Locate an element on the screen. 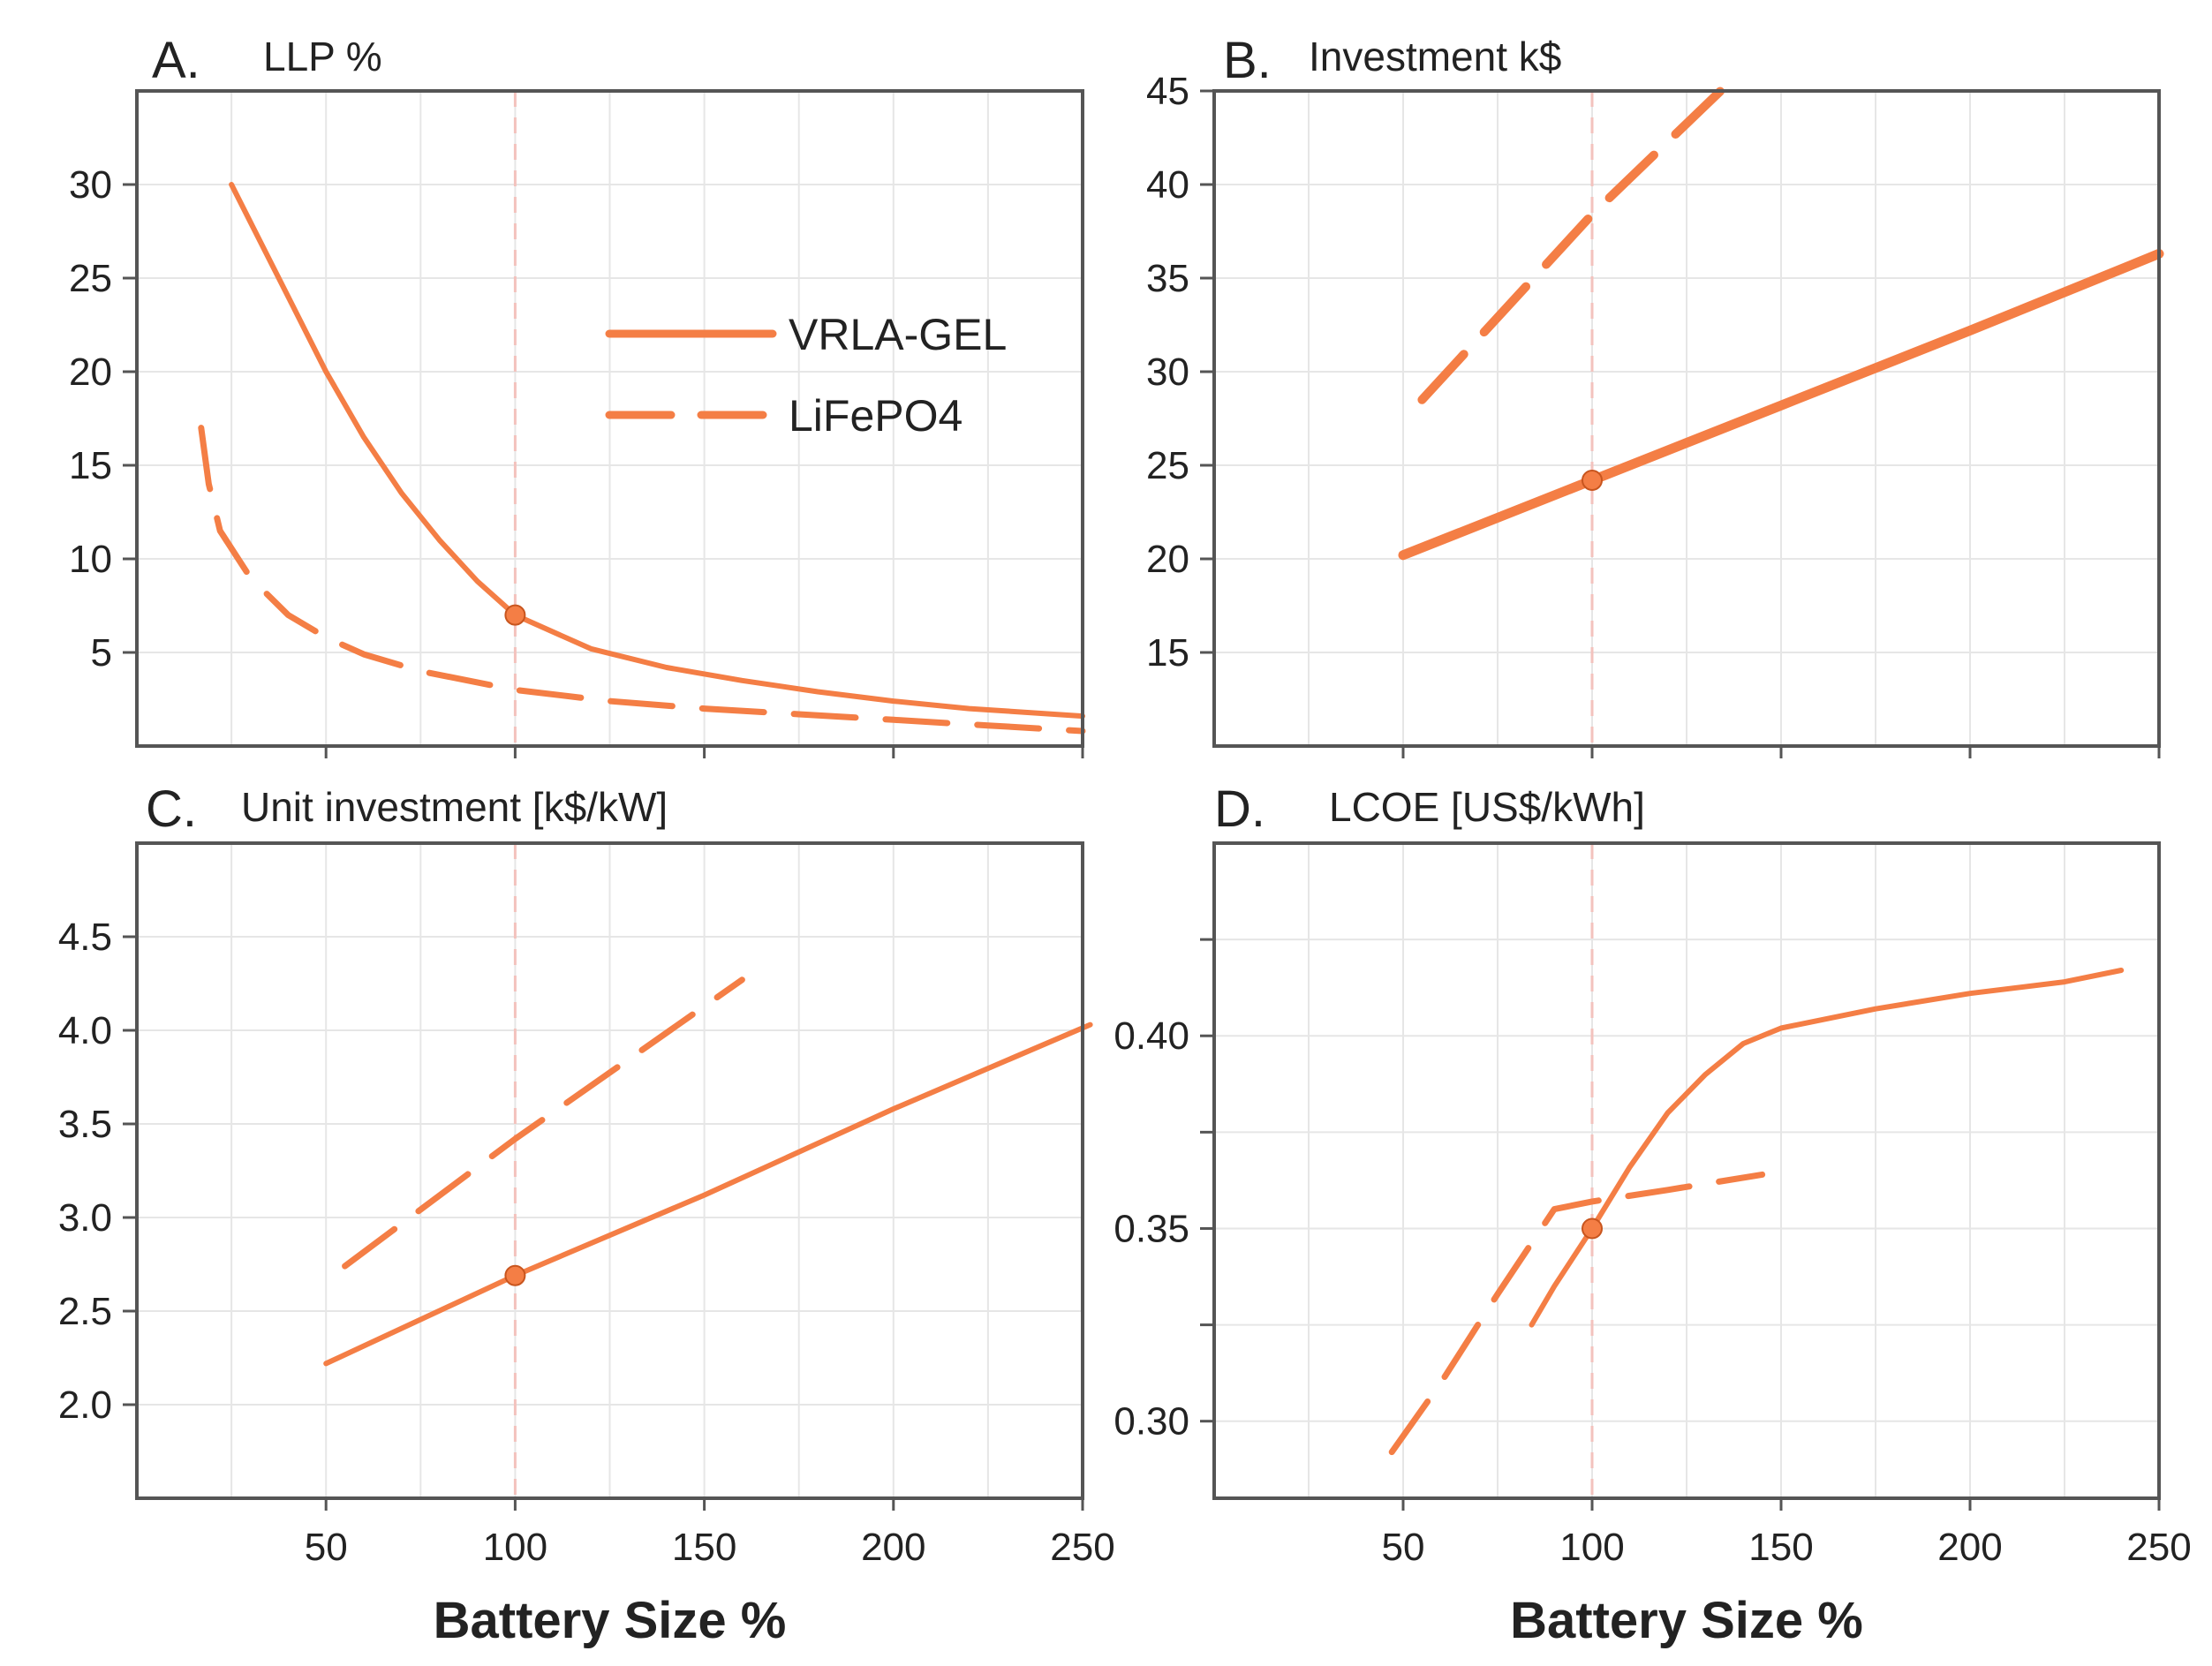 The width and height of the screenshot is (2212, 1666). y-tick-label: 3.5 is located at coordinates (85, 1124).